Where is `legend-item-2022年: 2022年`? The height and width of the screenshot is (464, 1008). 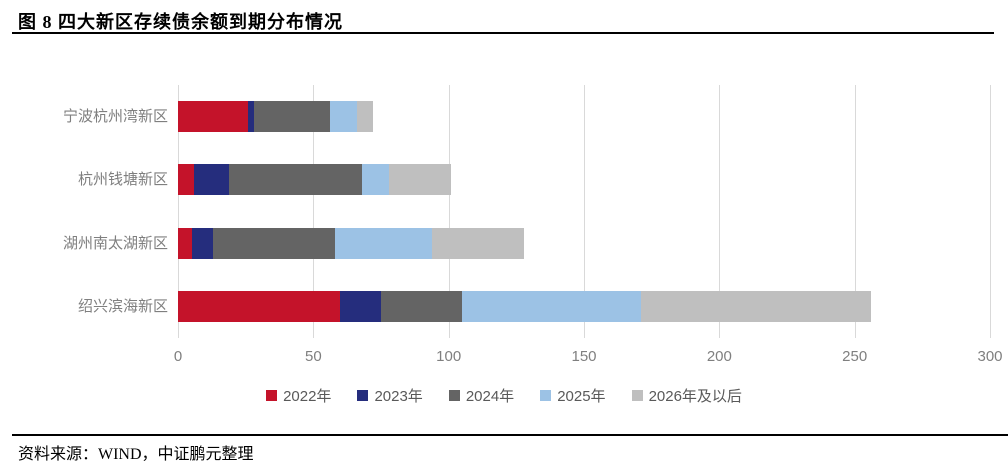
legend-item-2022年: 2022年 is located at coordinates (298, 395).